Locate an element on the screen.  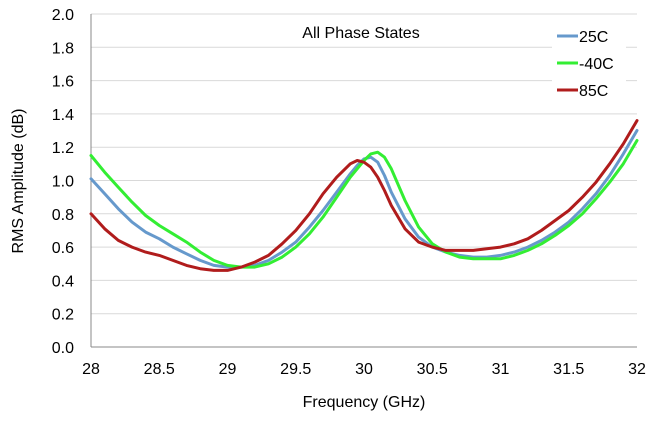
y-axis-label: RMS Amplitude (dB) is located at coordinates (18, 181).